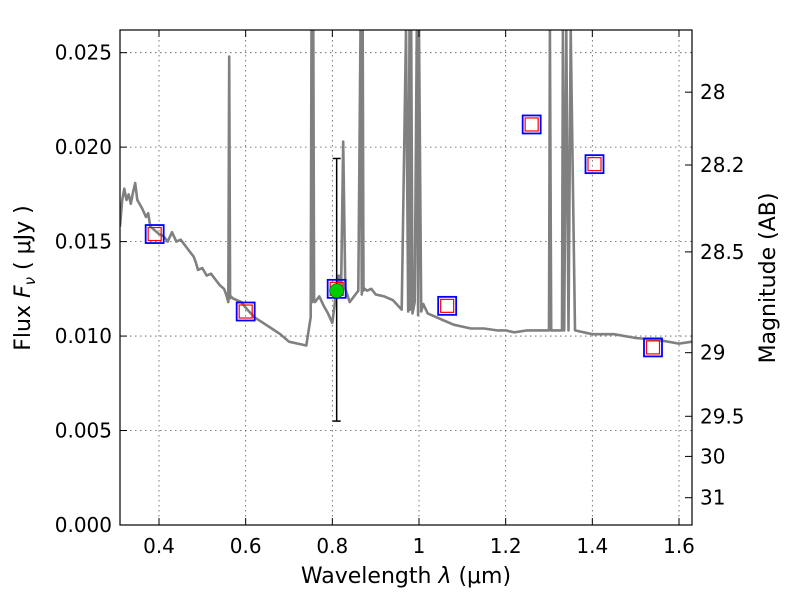 This screenshot has width=800, height=600. I want to click on x-tick-label: 0.4, so click(159, 546).